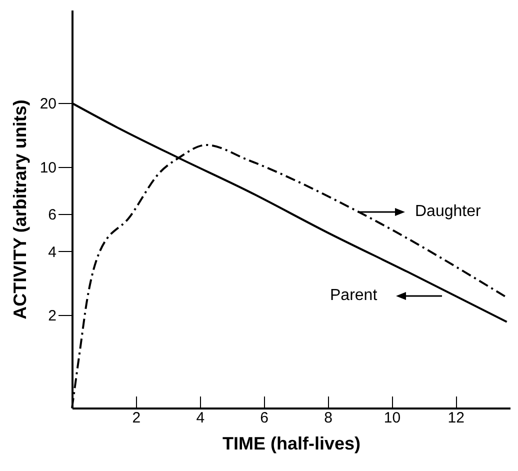  What do you see at coordinates (136, 418) in the screenshot?
I see `x-tick-label: 2` at bounding box center [136, 418].